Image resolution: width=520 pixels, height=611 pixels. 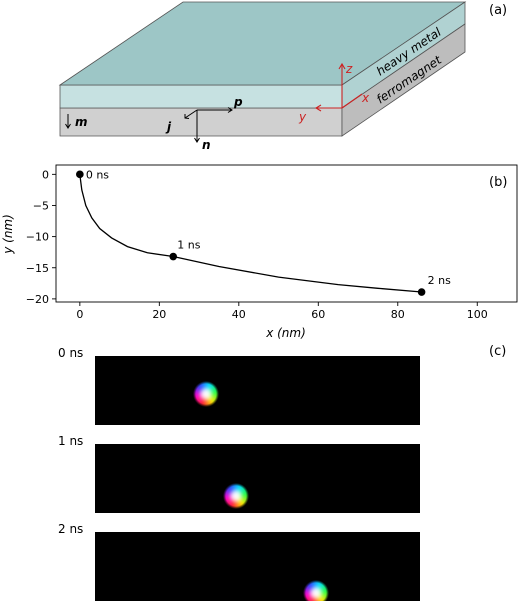 What do you see at coordinates (236, 496) in the screenshot?
I see `skyrmion-1ns` at bounding box center [236, 496].